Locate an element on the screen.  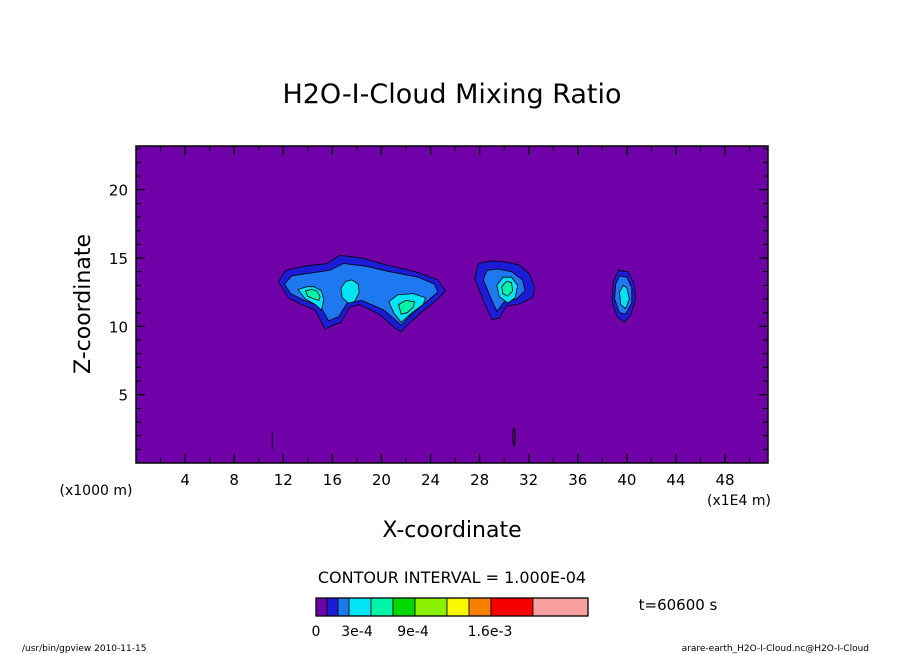
time-label: t=60600 s is located at coordinates (678, 605).